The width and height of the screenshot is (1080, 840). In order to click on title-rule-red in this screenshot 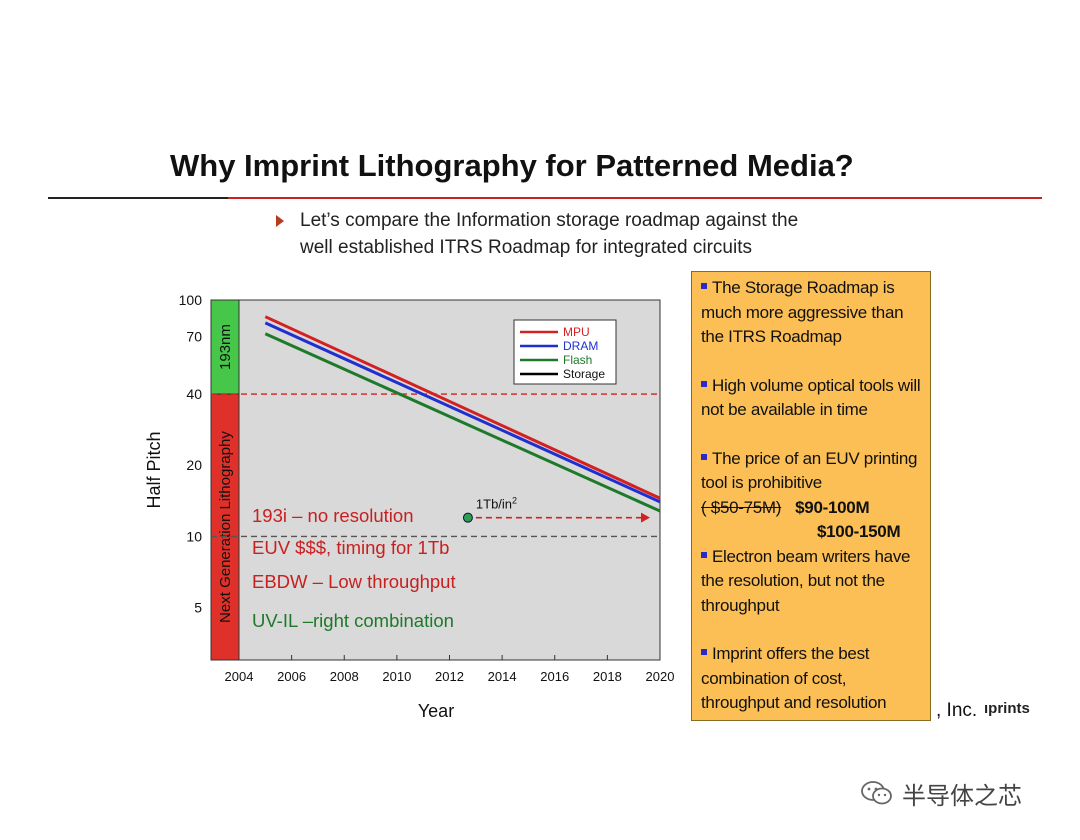, I will do `click(635, 198)`.